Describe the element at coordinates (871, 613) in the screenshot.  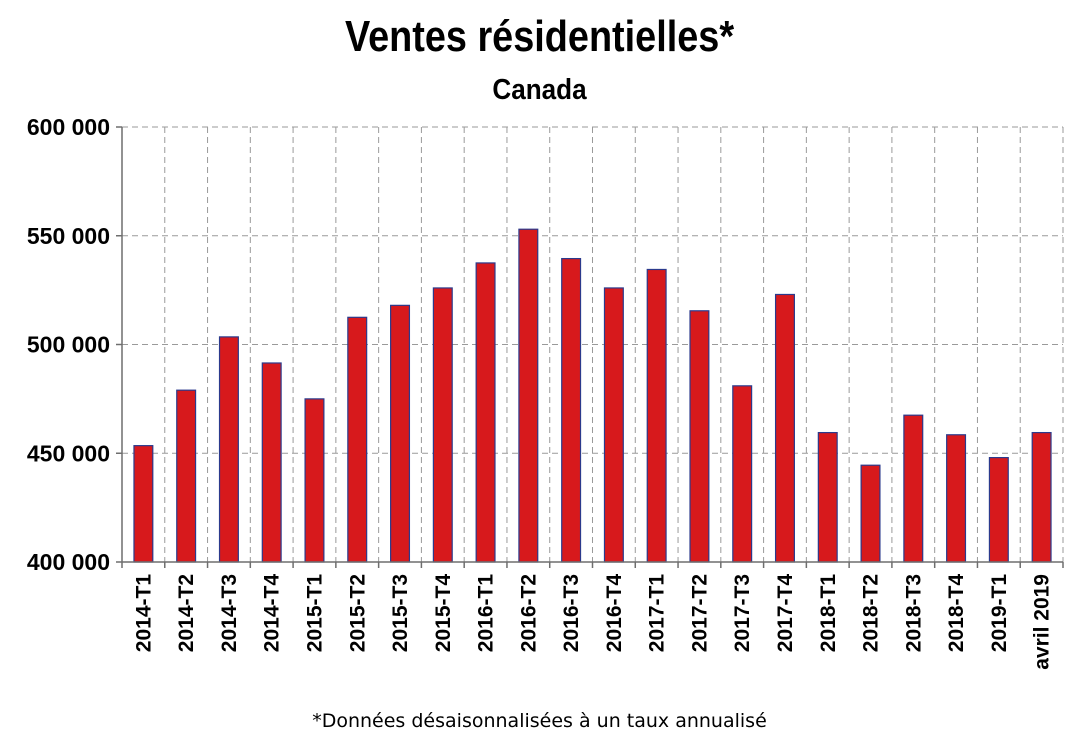
I see `x-tick-label: 2018-T2` at that location.